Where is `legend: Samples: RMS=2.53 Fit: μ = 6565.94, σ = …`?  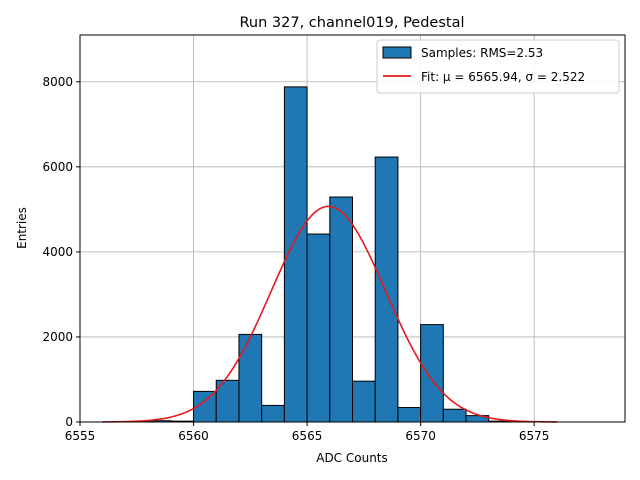
legend: Samples: RMS=2.53 Fit: μ = 6565.94, σ = … is located at coordinates (498, 66).